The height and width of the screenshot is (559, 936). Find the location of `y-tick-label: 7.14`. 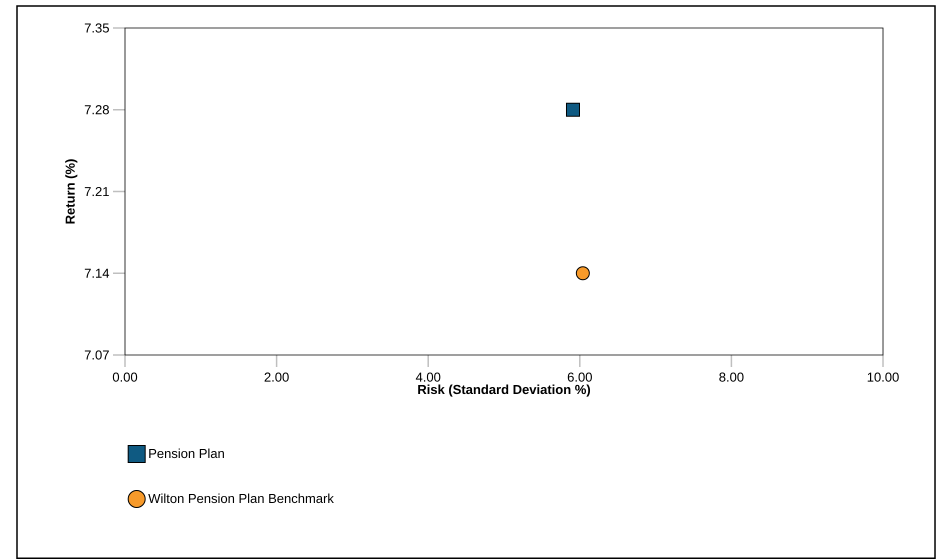

y-tick-label: 7.14 is located at coordinates (97, 273).